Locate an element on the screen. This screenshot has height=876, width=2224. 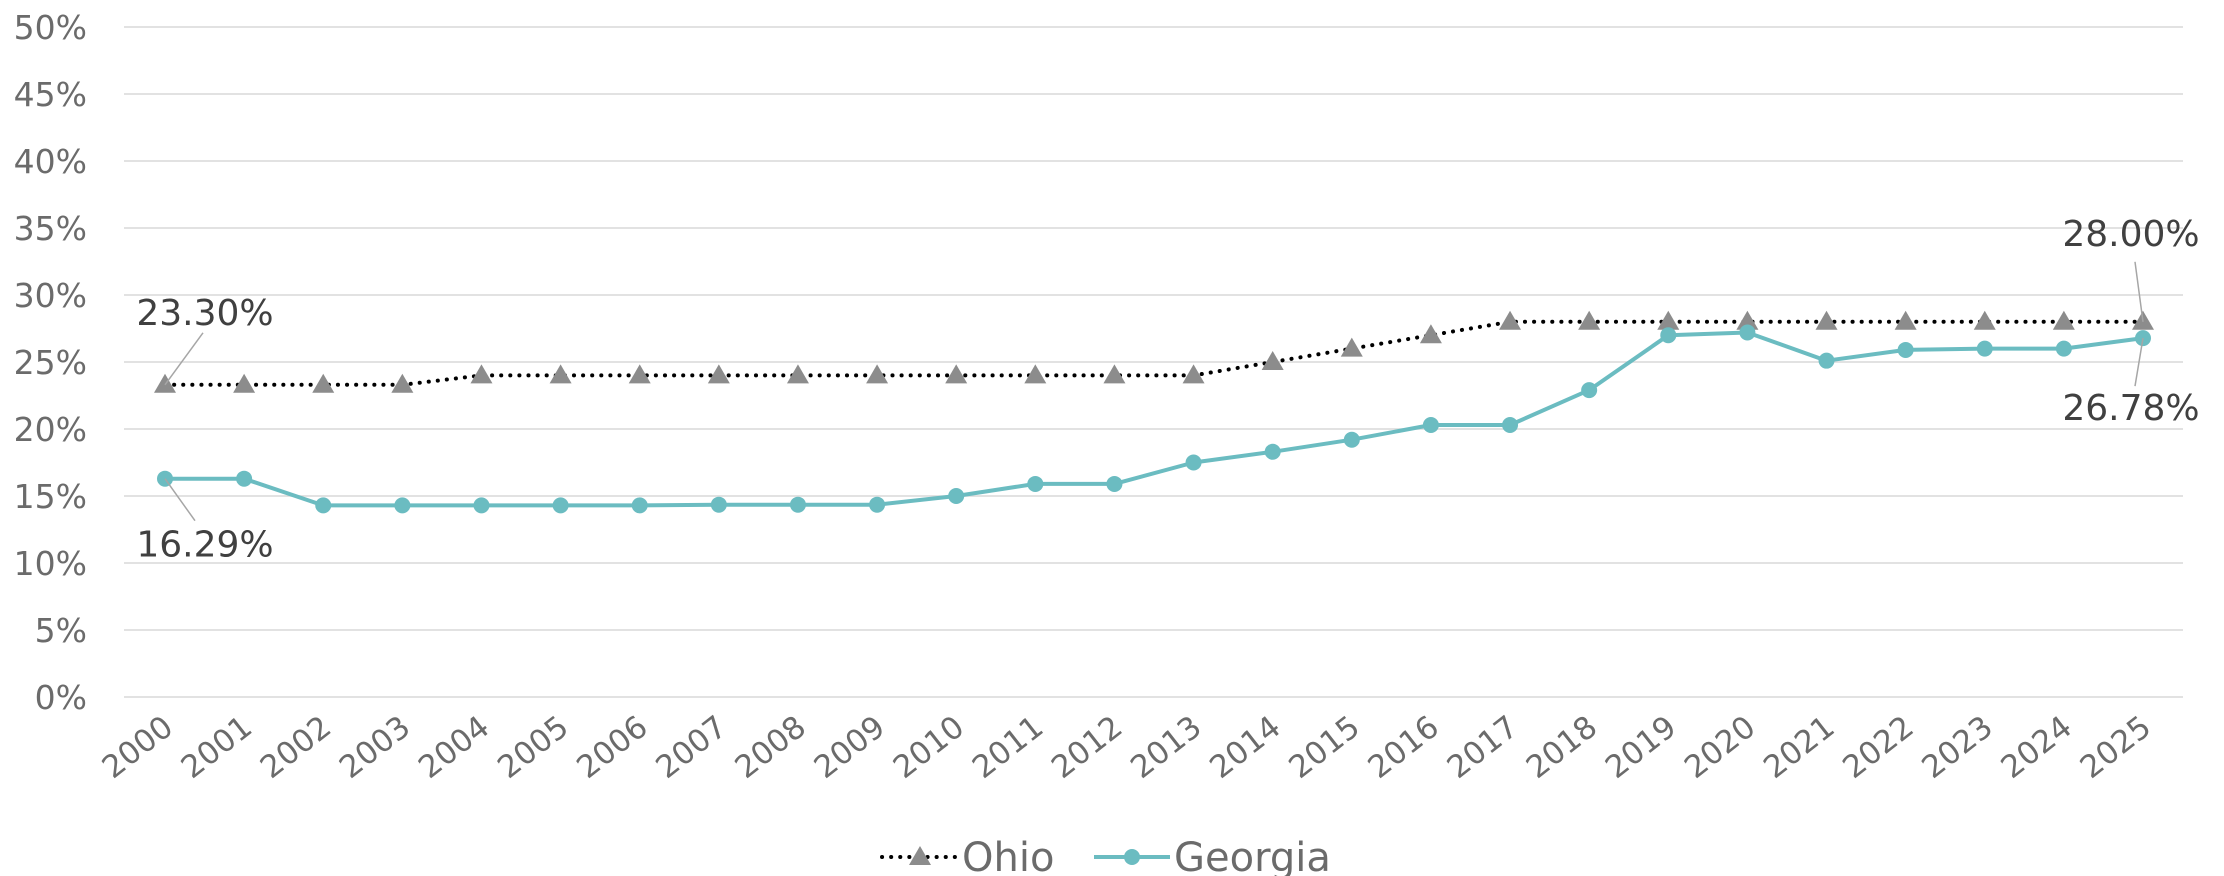
y-tick-label: 5% is located at coordinates (61, 630).